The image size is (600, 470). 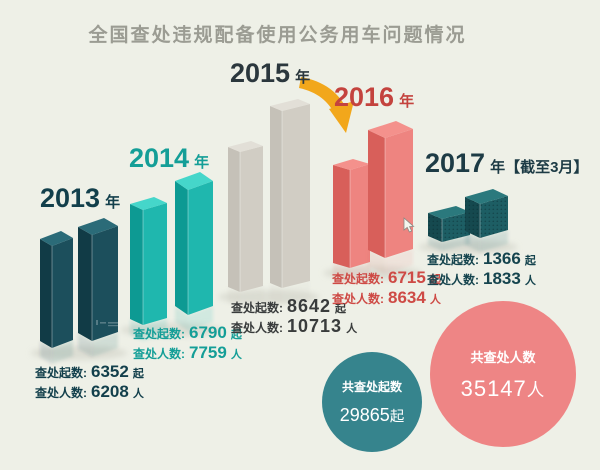 What do you see at coordinates (386, 278) in the screenshot?
I see `cases-line: 查处起数: 6715 起` at bounding box center [386, 278].